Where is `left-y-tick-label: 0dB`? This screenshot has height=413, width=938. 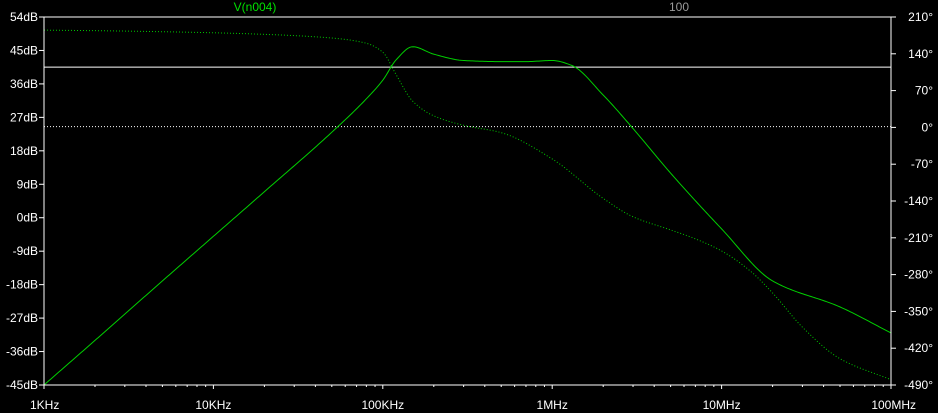 left-y-tick-label: 0dB is located at coordinates (27, 218).